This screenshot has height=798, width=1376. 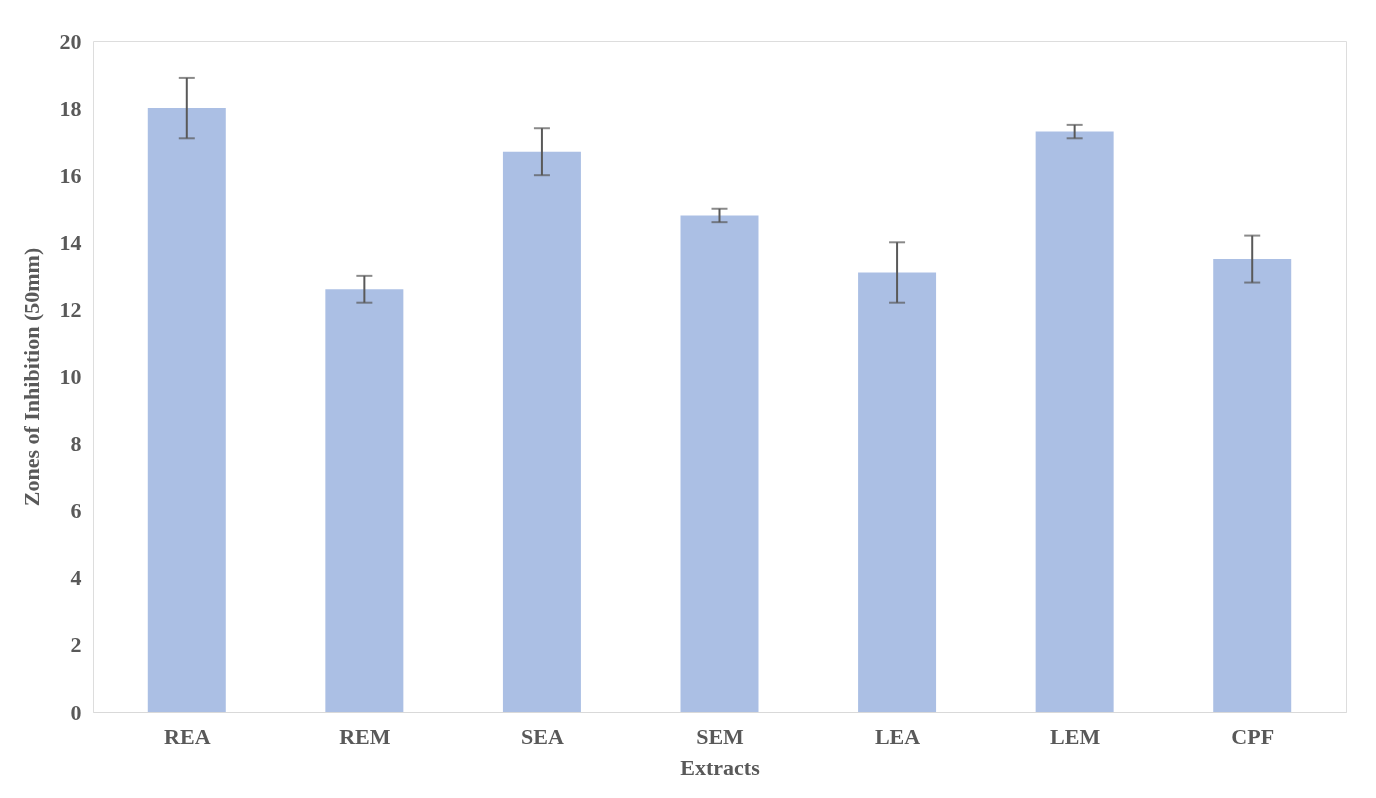 I want to click on x-tick-label: LEM, so click(x=1075, y=736).